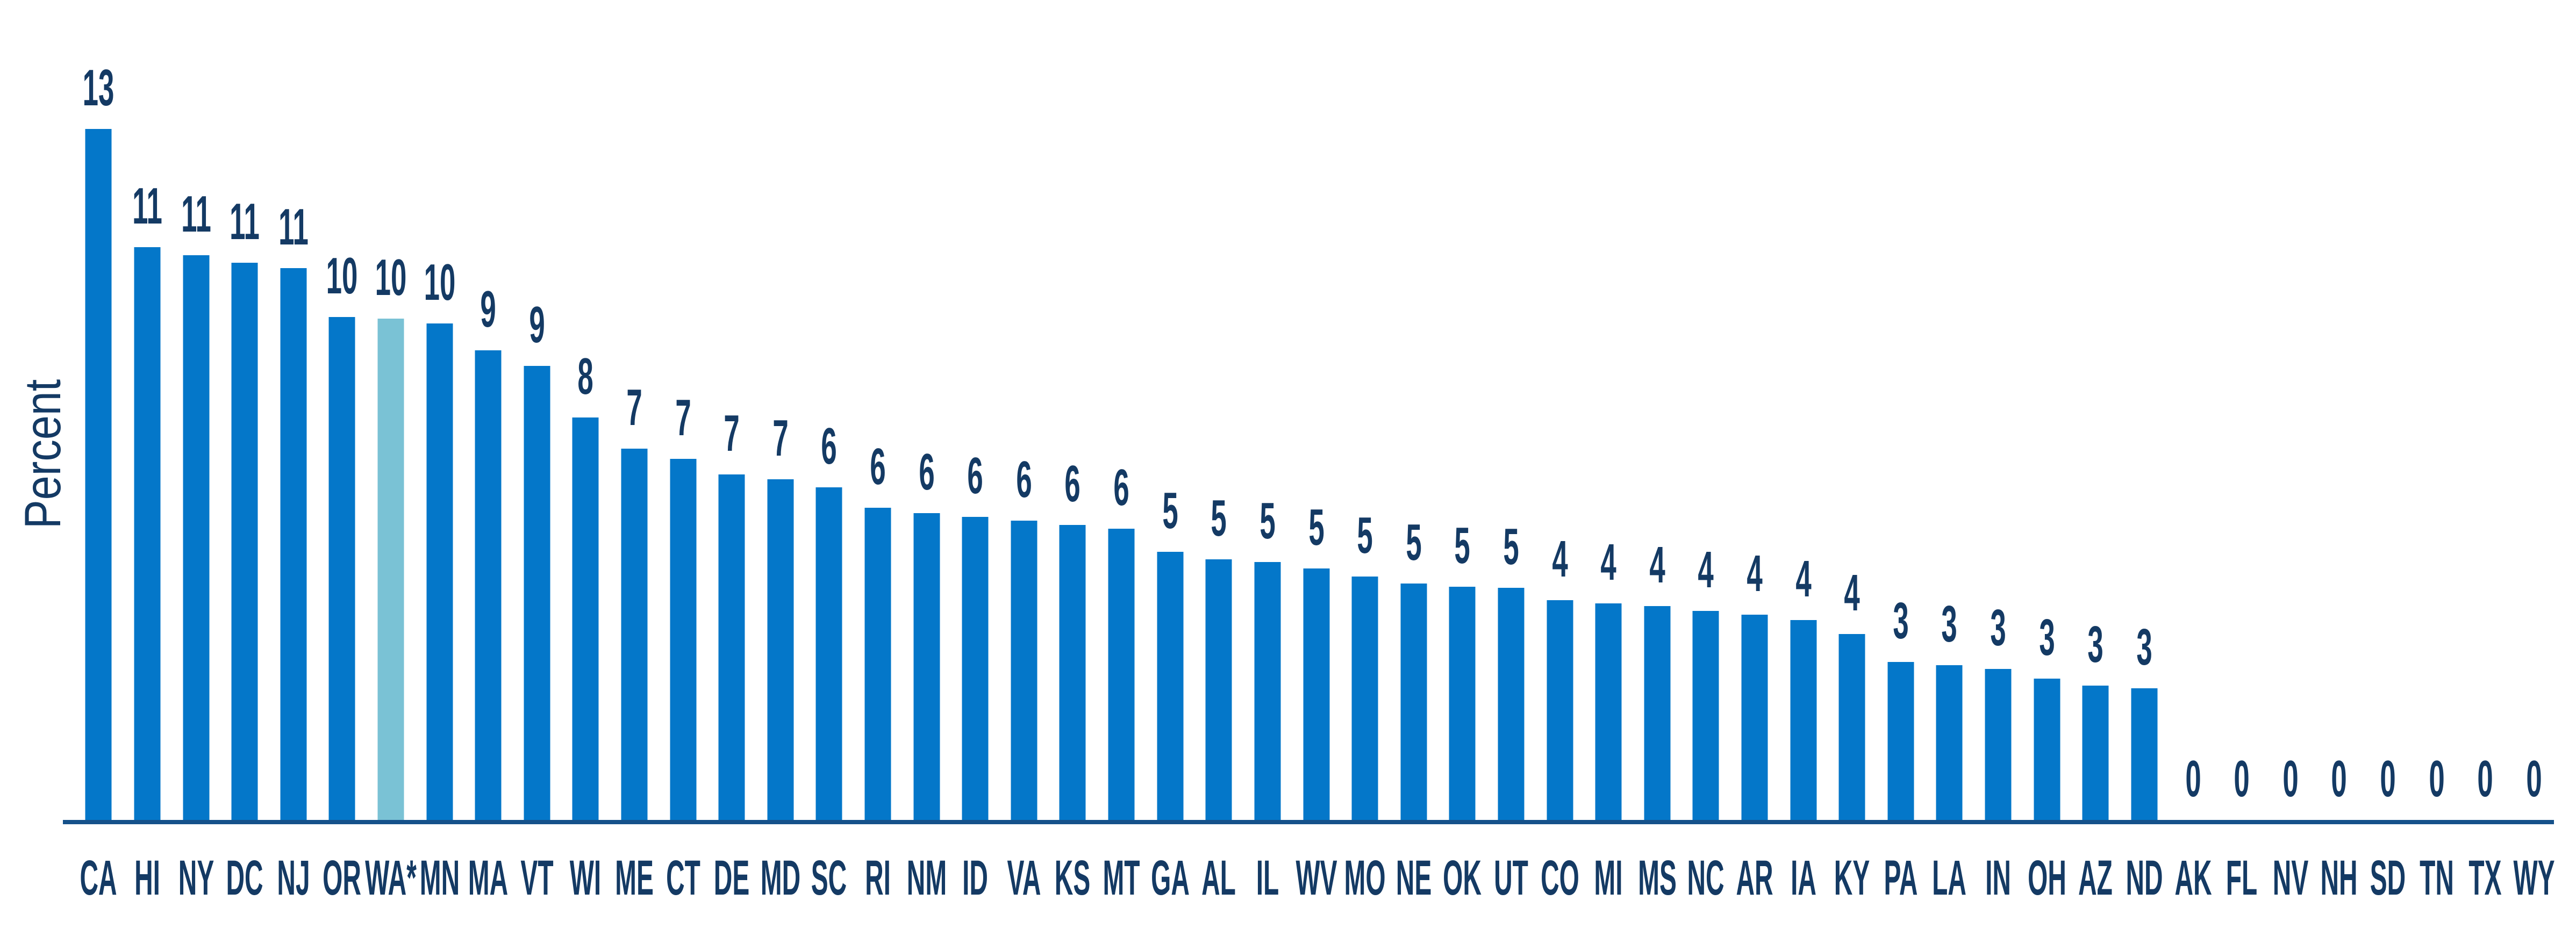 The height and width of the screenshot is (929, 2576). Describe the element at coordinates (1608, 465) in the screenshot. I see `bar-group: 4 MI` at that location.